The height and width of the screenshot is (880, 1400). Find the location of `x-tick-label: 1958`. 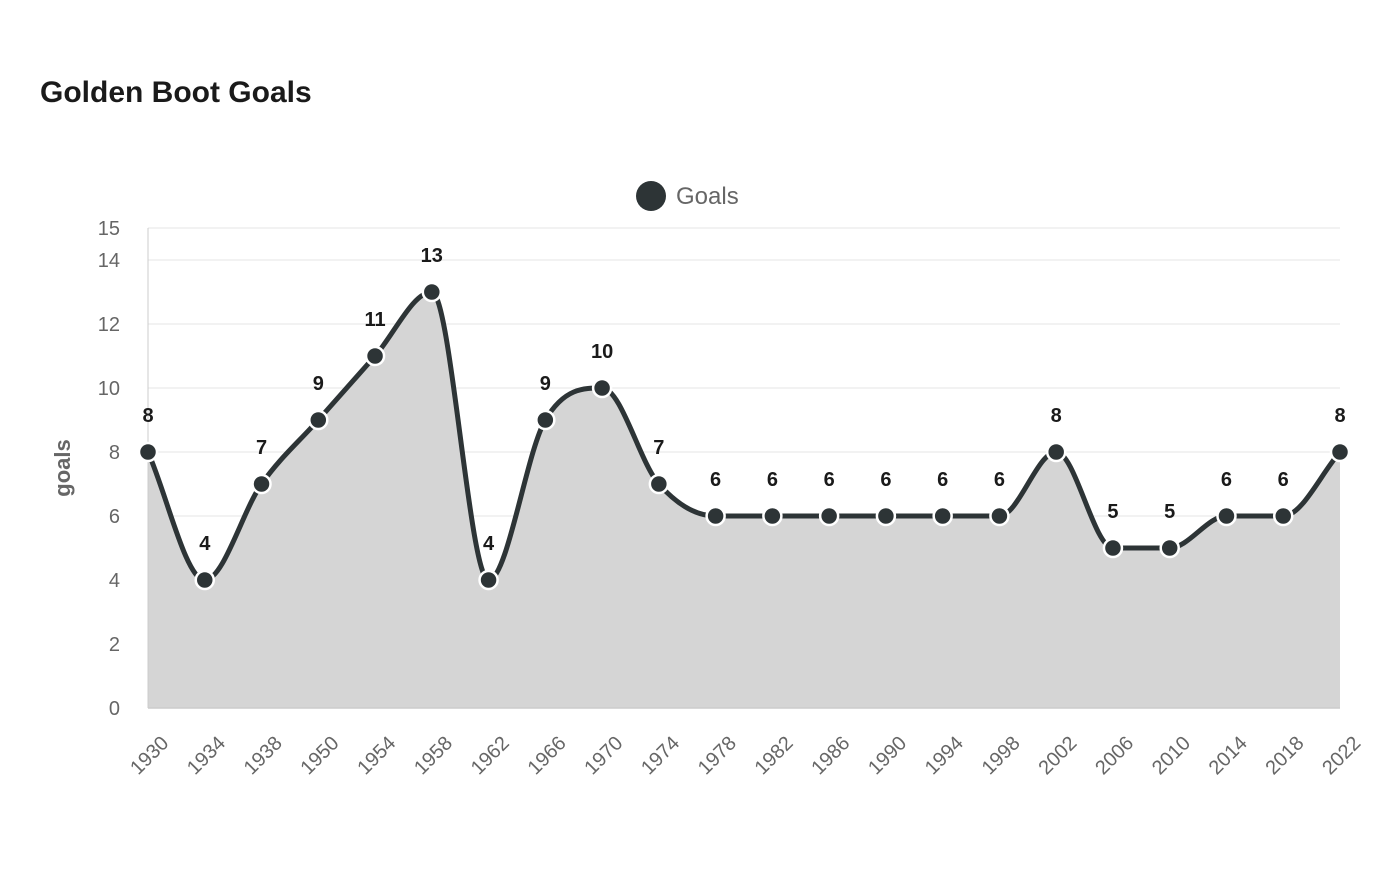

x-tick-label: 1958 is located at coordinates (433, 755).